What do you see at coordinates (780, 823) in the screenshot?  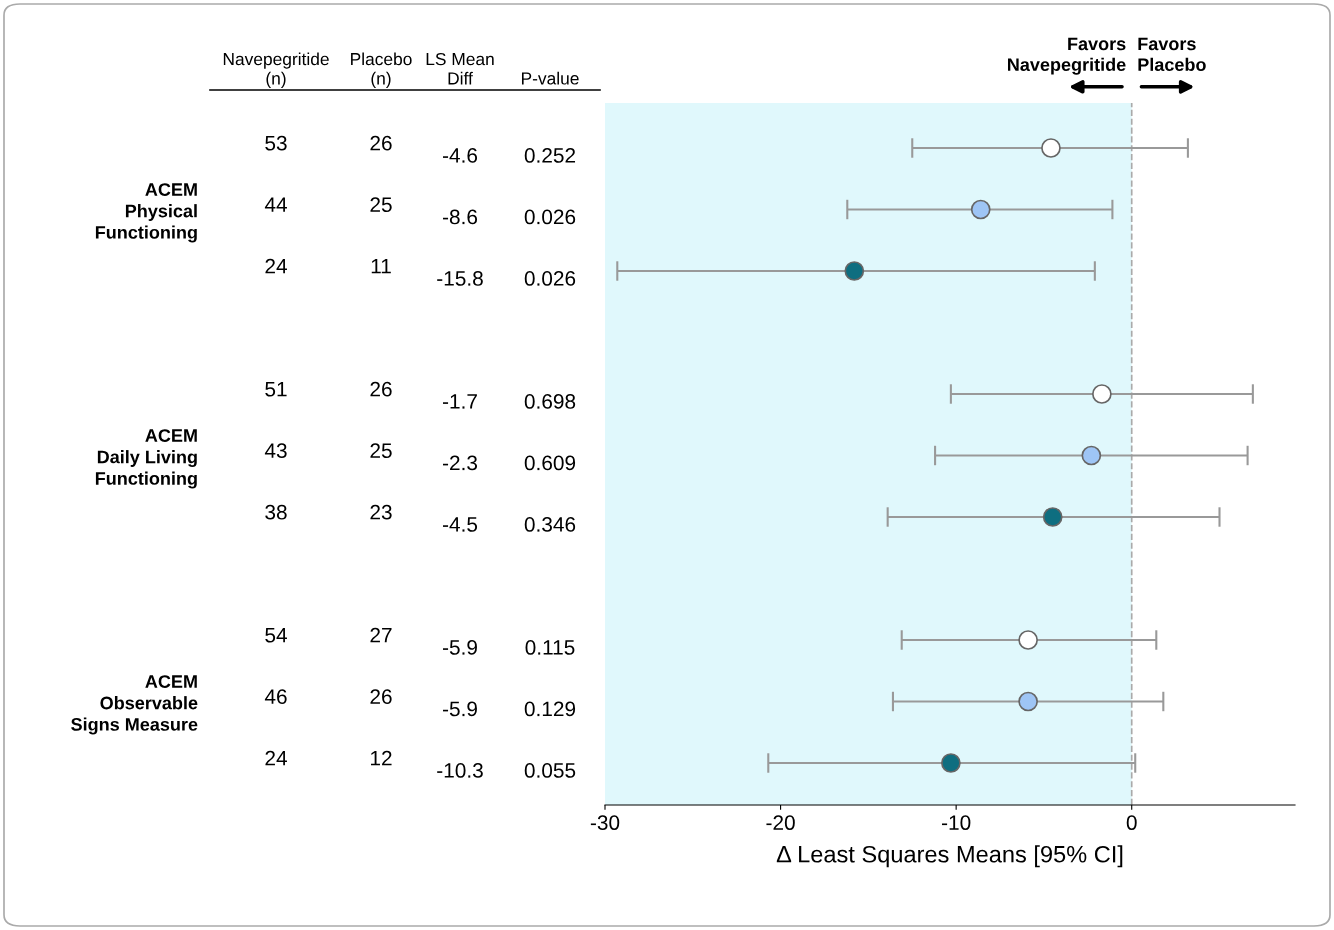 I see `x-tick-label: -20` at bounding box center [780, 823].